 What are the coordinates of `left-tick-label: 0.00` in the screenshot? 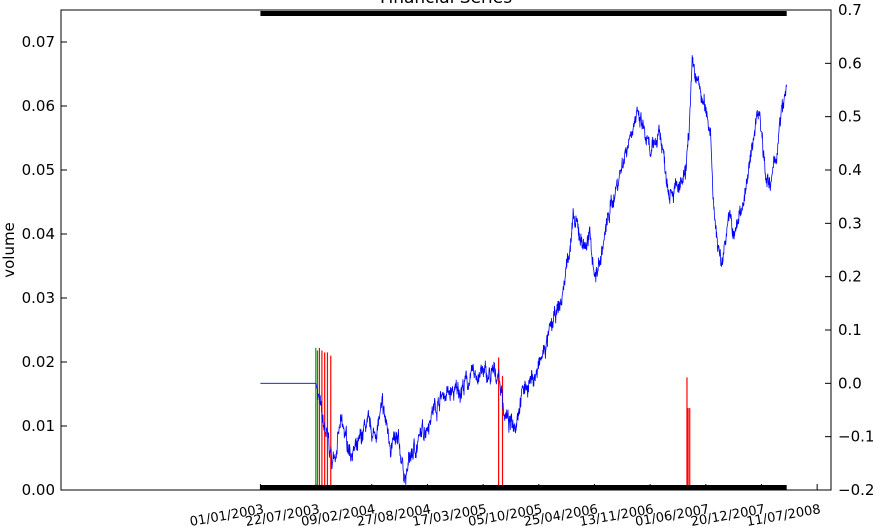 It's located at (38, 490).